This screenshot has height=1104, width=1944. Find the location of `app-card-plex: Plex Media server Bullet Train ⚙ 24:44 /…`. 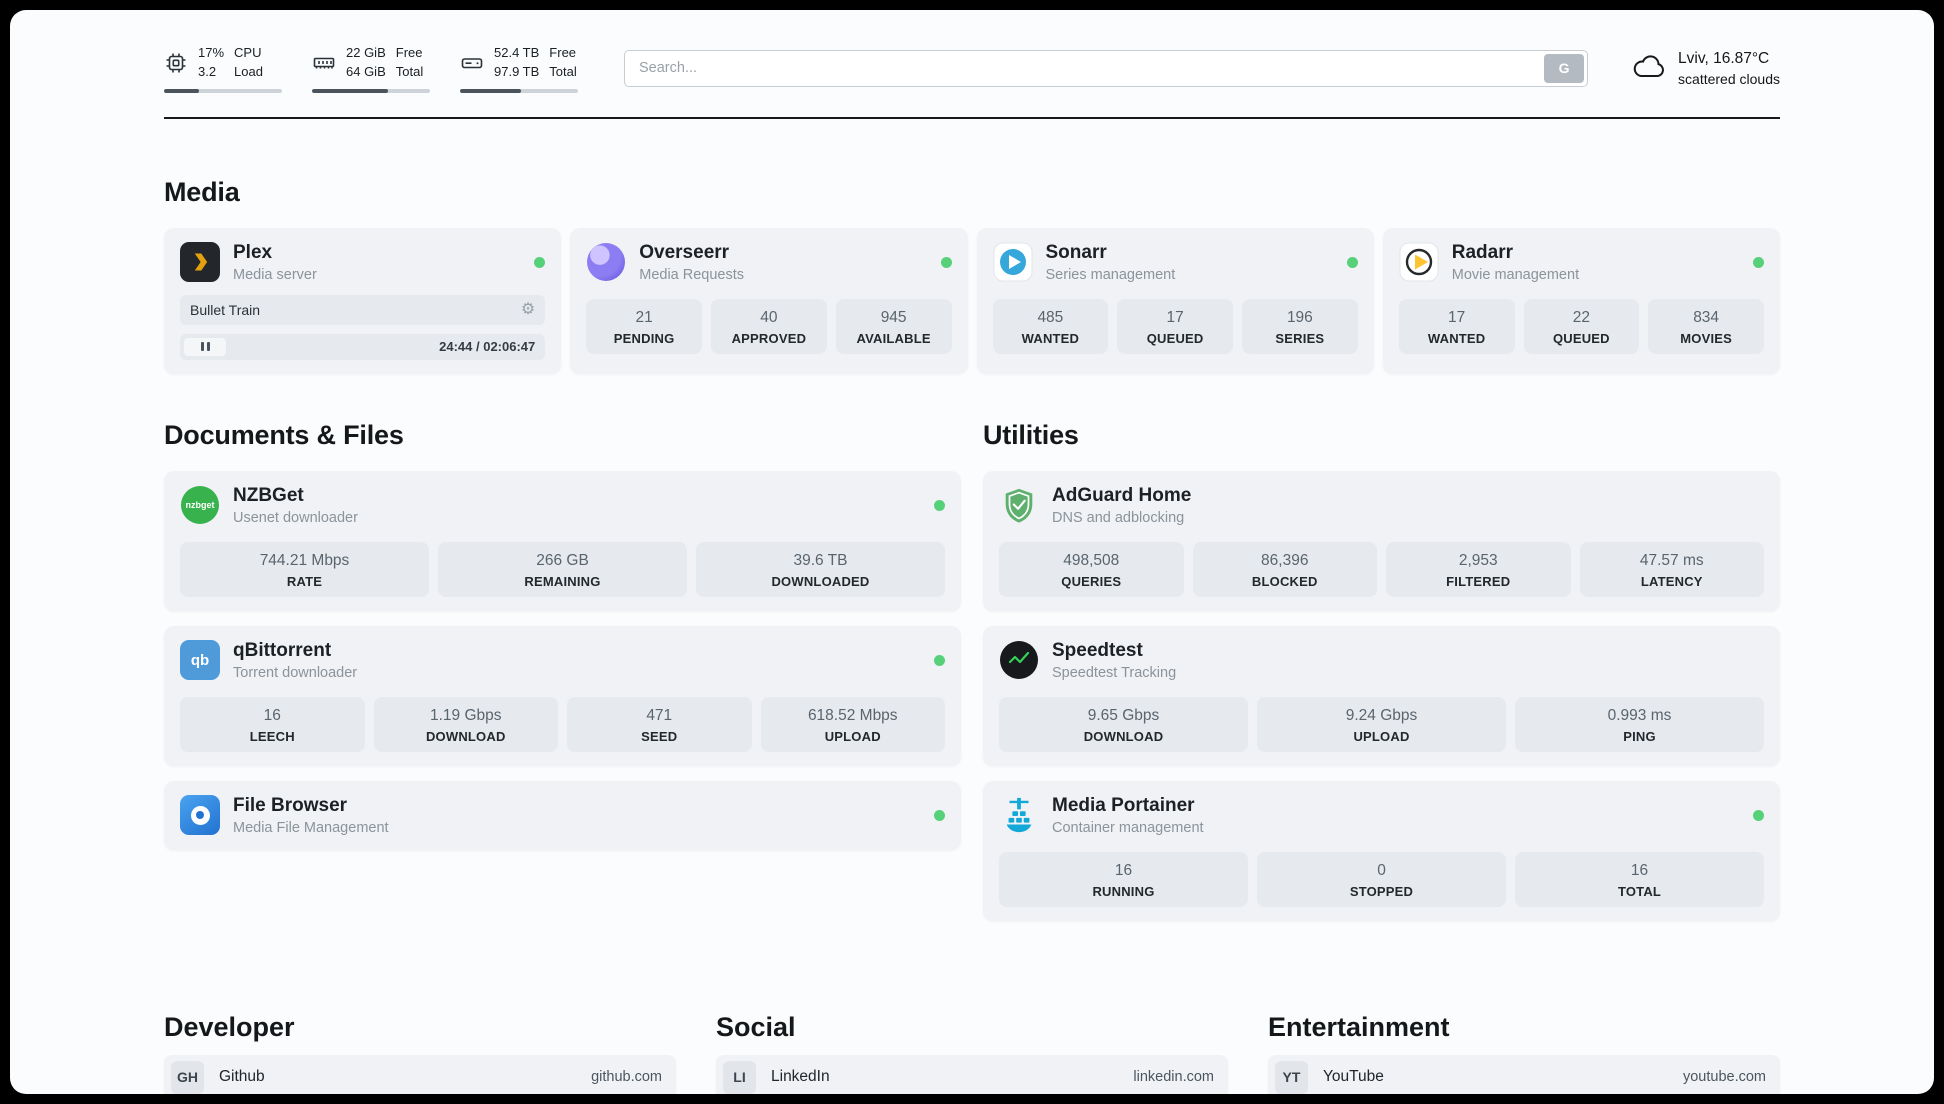

app-card-plex: Plex Media server Bullet Train ⚙ 24:44 /… is located at coordinates (363, 300).